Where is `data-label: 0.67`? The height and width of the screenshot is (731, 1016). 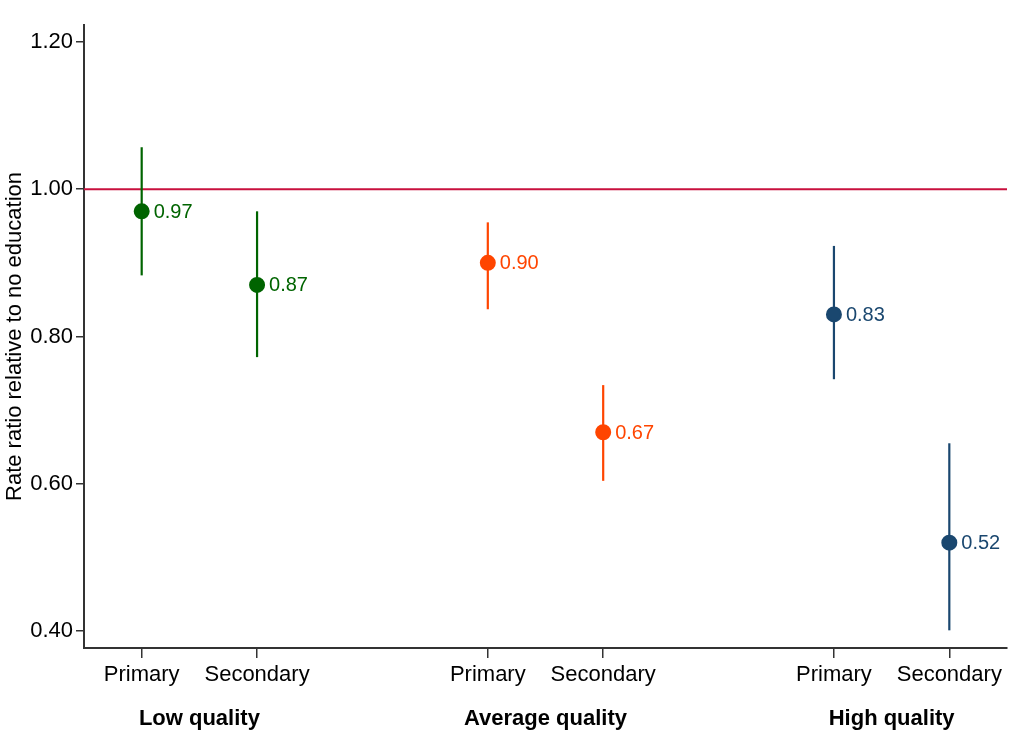 data-label: 0.67 is located at coordinates (635, 431).